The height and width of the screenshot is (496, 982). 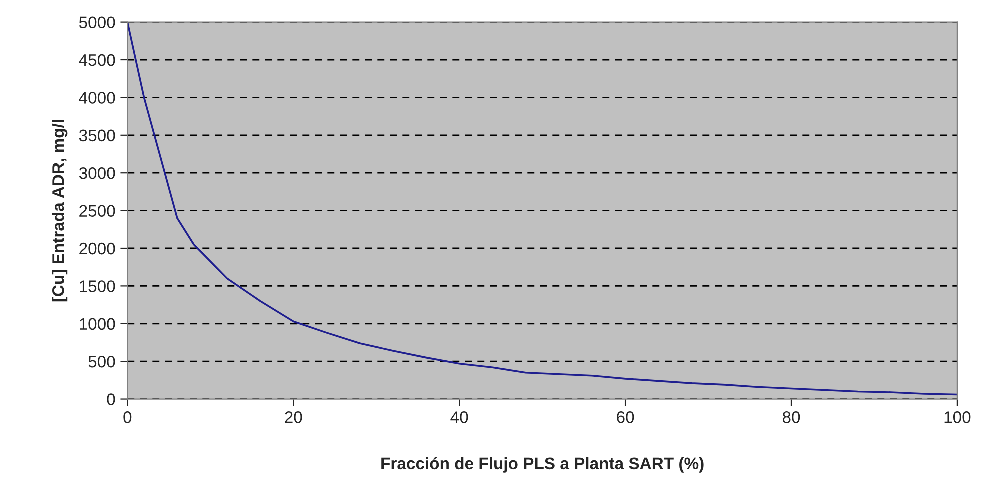 What do you see at coordinates (97, 174) in the screenshot?
I see `y-tick-label: 3000` at bounding box center [97, 174].